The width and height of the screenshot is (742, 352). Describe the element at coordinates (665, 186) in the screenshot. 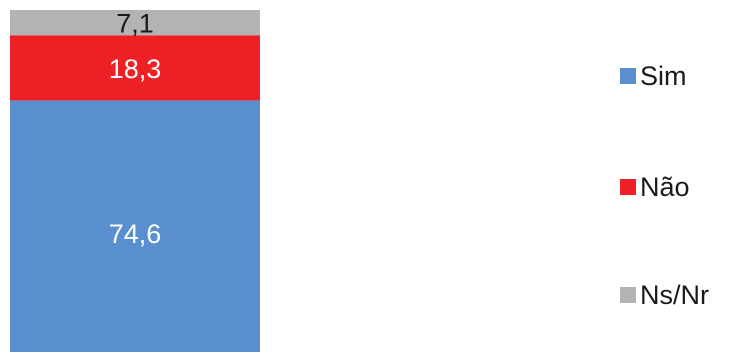

I see `legend-label-nao: Não` at that location.